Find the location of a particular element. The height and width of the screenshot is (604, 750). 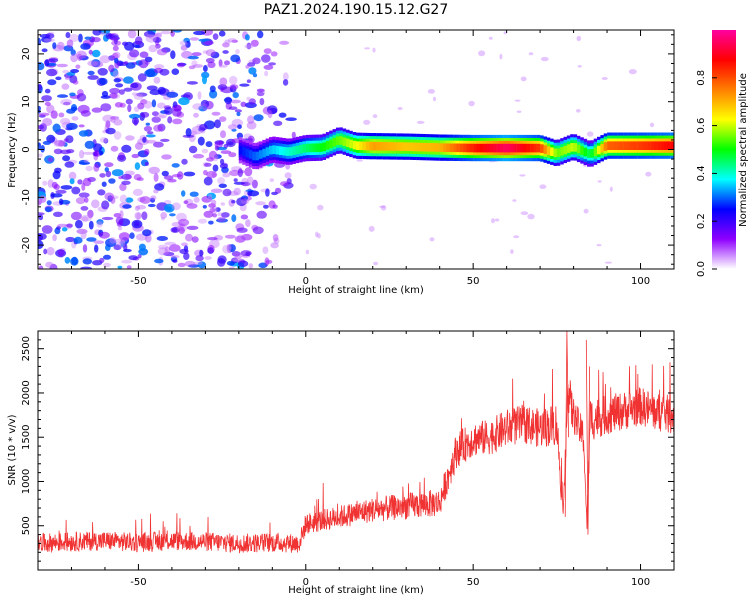

x-tick-label: -50 is located at coordinates (138, 582).